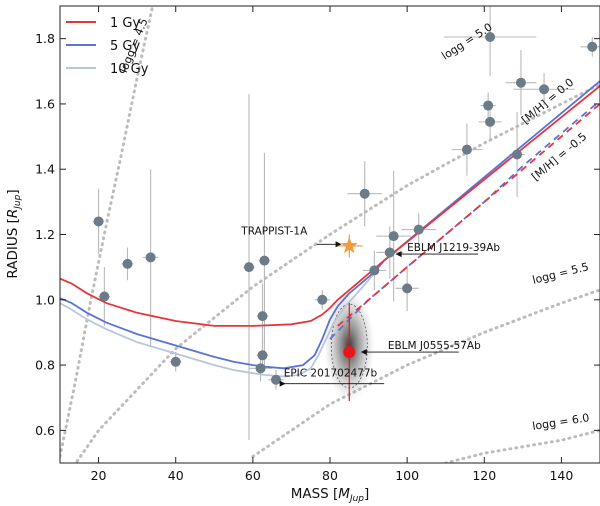  What do you see at coordinates (45, 103) in the screenshot?
I see `y-tick-label: 1.6` at bounding box center [45, 103].